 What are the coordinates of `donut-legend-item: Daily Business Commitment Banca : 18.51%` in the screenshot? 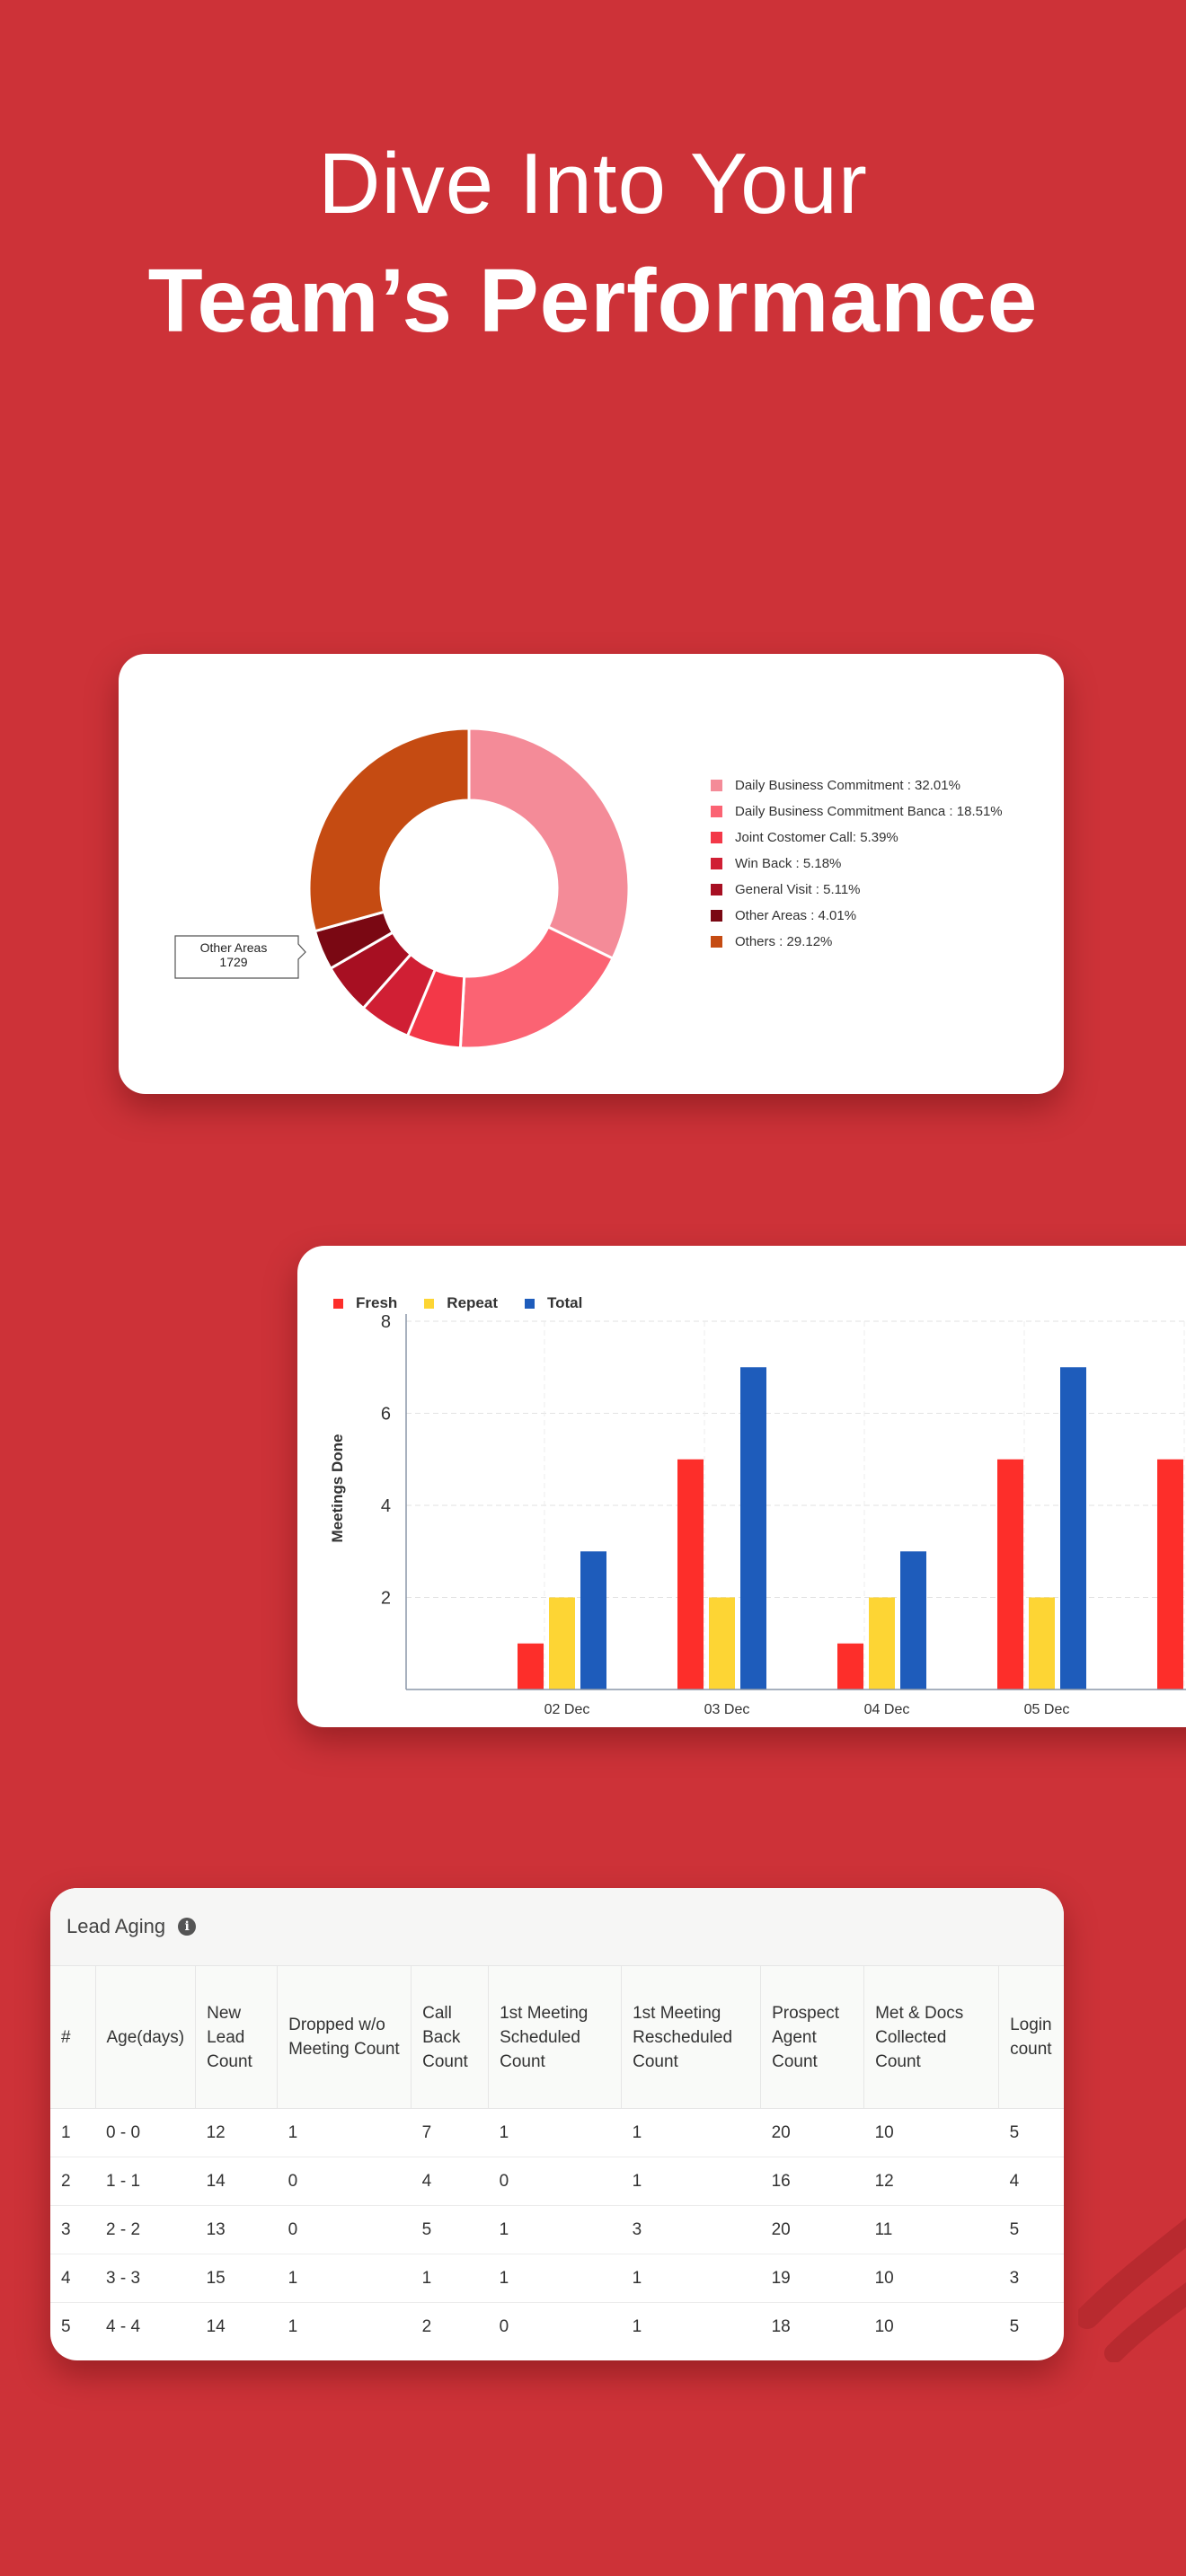 It's located at (857, 811).